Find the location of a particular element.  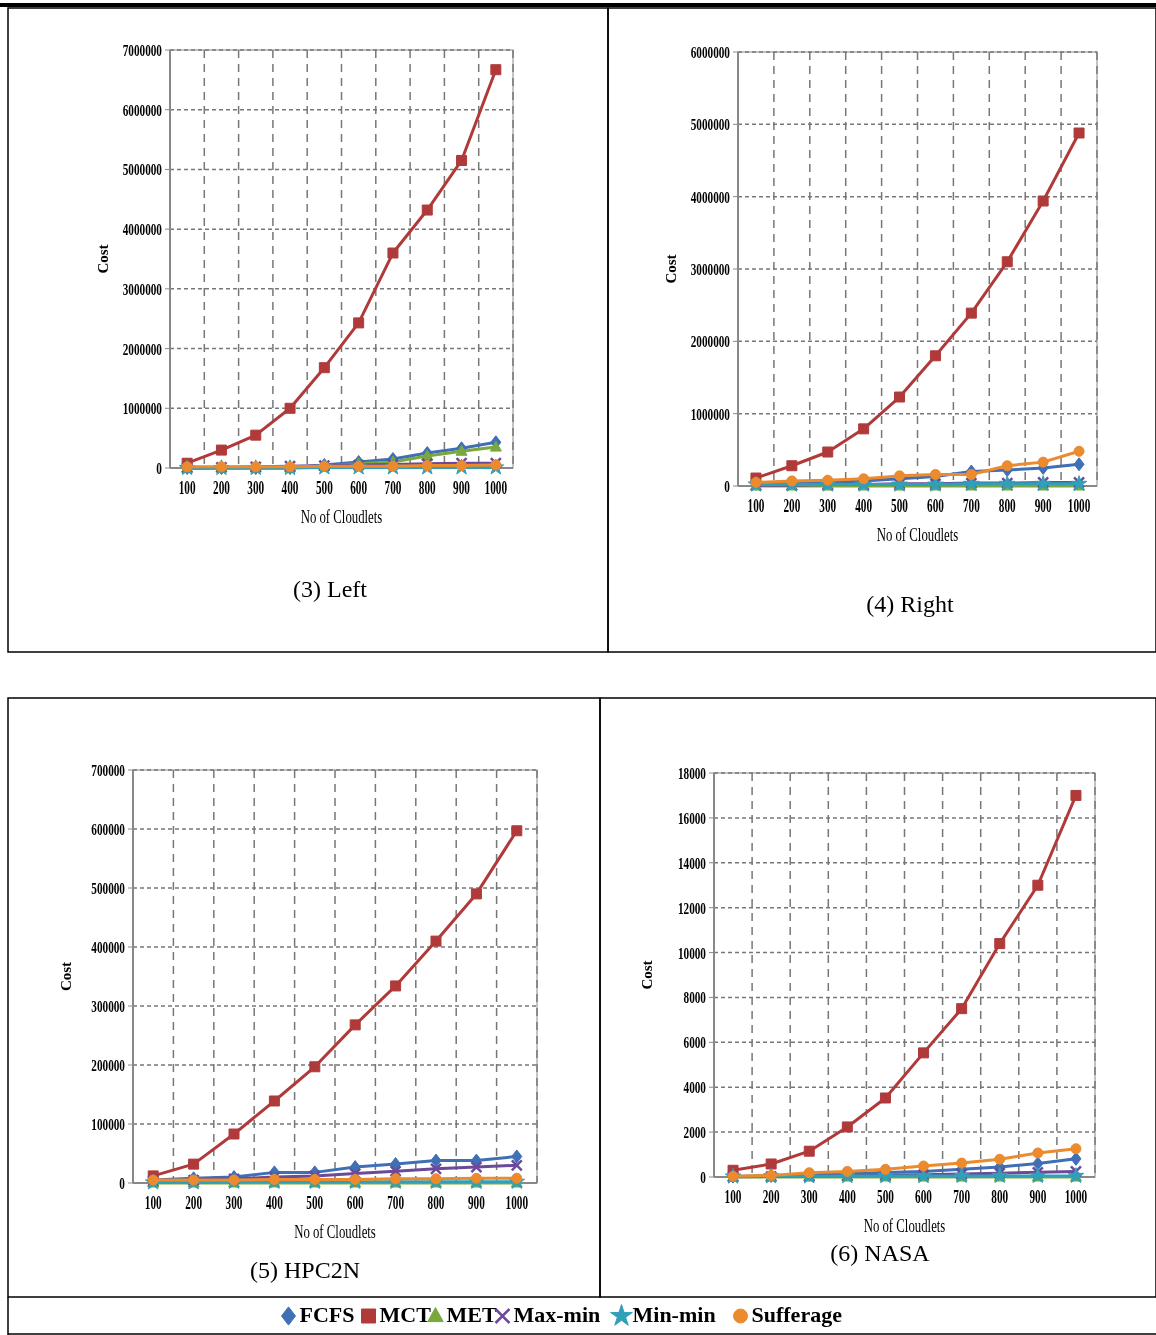

y-tick-label: 300000 is located at coordinates (108, 1006).